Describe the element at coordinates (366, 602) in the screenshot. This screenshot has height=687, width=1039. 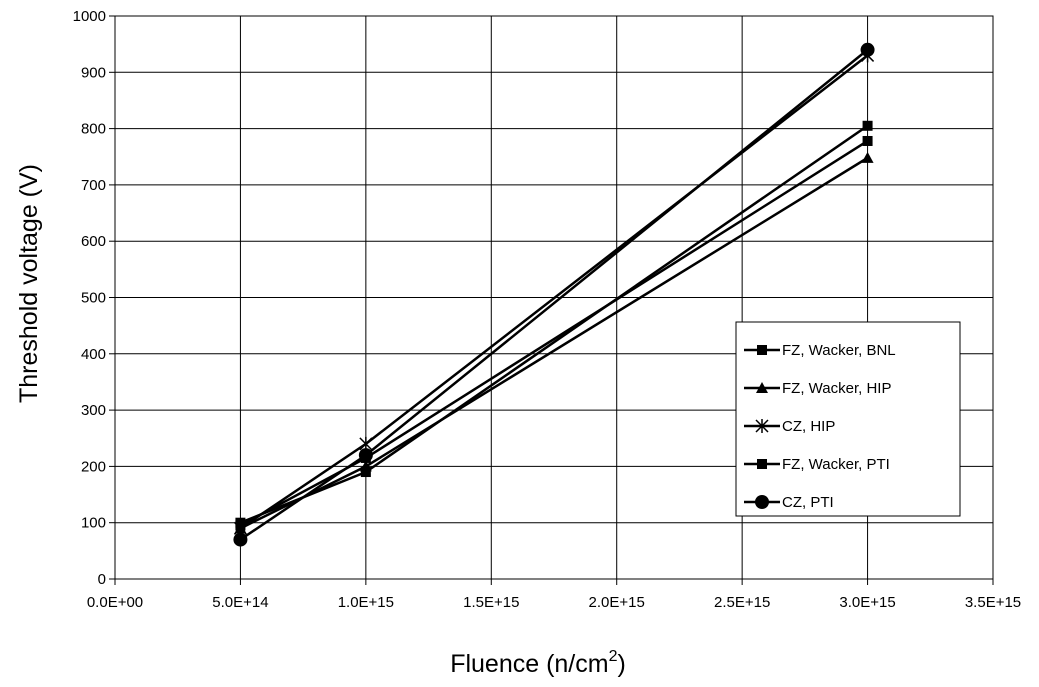
I see `x-tick-label: 1.0E+15` at that location.